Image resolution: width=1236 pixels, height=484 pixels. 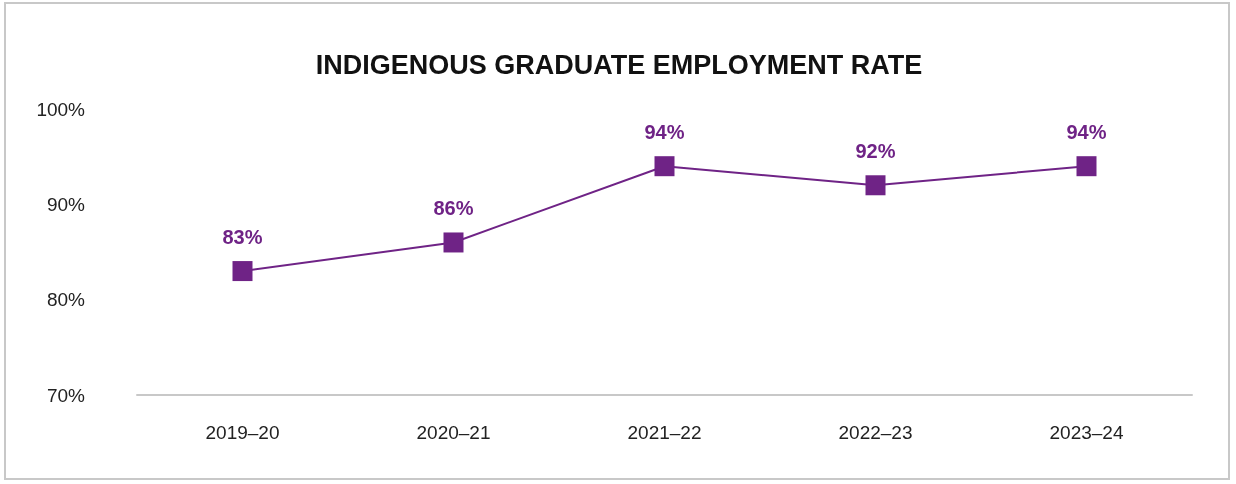 What do you see at coordinates (66, 395) in the screenshot?
I see `y-tick-label: 70%` at bounding box center [66, 395].